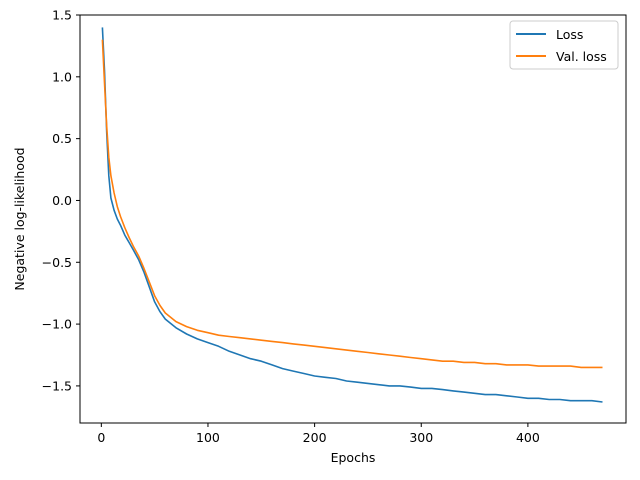 This screenshot has width=640, height=480. I want to click on y-axis-ticks: 1.5 1.0 0.5 0.0 −0.5 −1.0 −1.5, so click(61, 200).